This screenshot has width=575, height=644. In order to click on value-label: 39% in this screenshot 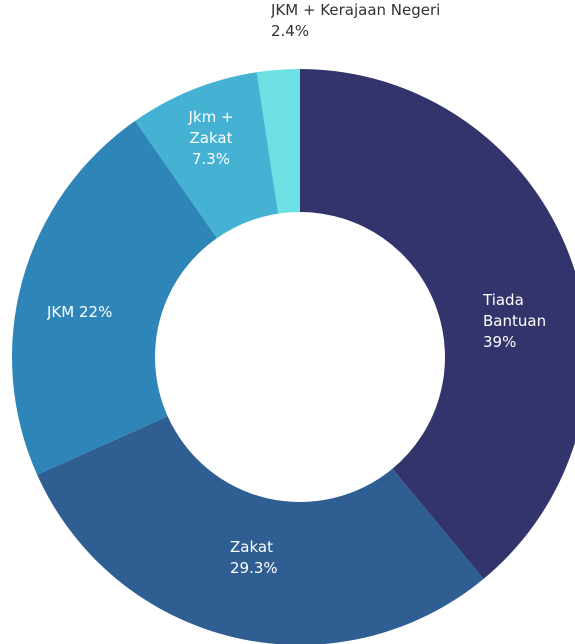, I will do `click(500, 342)`.